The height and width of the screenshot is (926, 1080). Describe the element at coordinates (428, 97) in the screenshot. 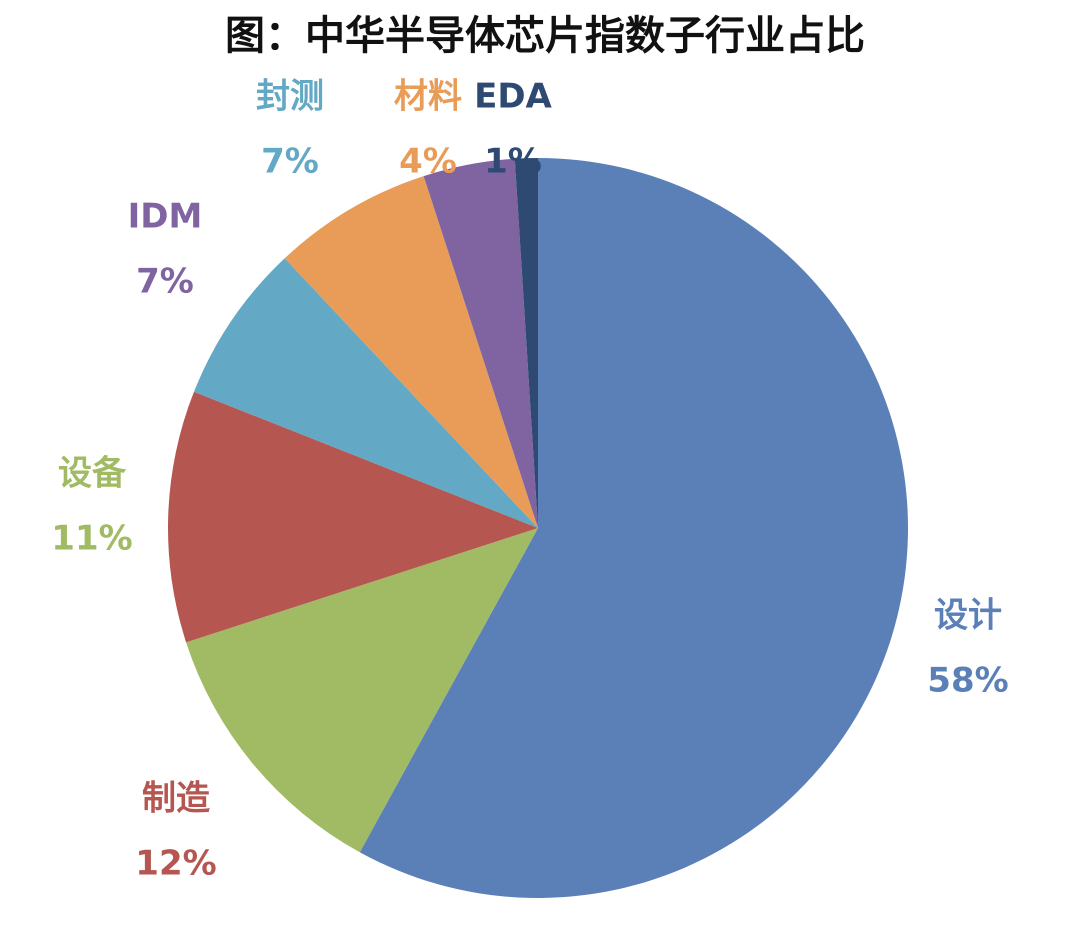

I see `slice-label: 材料` at that location.